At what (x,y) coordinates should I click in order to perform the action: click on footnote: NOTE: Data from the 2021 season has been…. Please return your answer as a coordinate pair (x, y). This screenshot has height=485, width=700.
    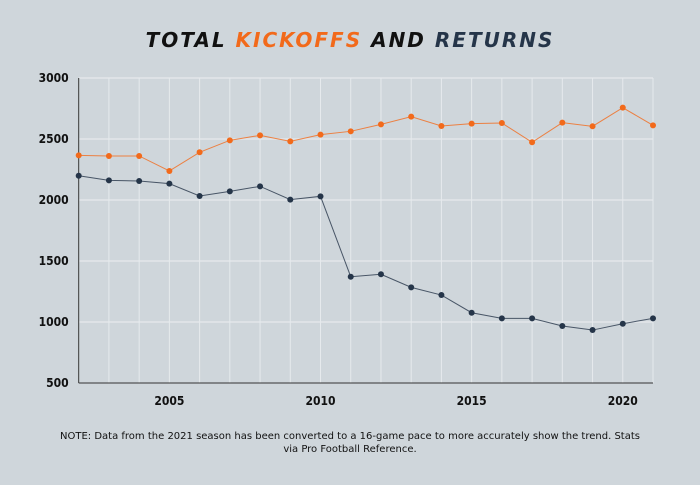
    Looking at the image, I should click on (350, 443).